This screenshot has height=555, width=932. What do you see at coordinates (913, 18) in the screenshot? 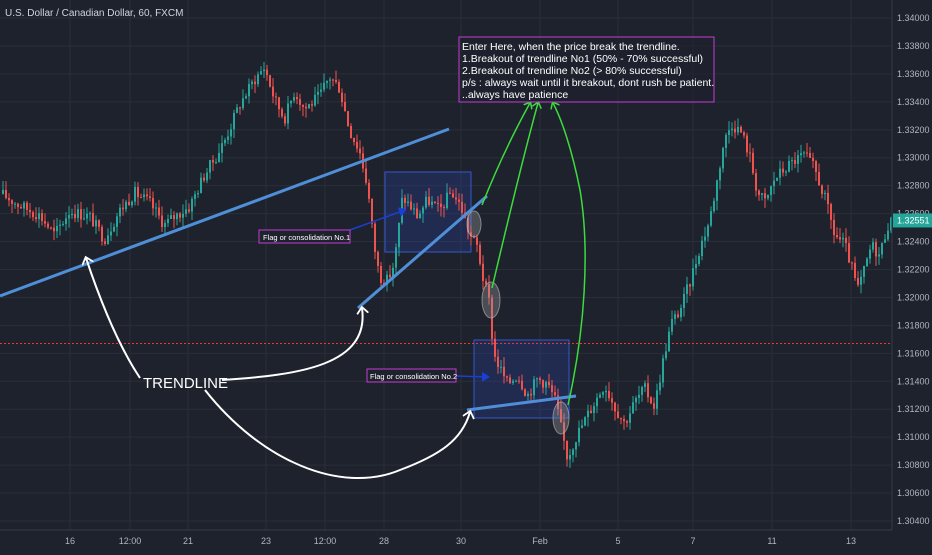
I see `price-tick-label: 1.34000` at bounding box center [913, 18].